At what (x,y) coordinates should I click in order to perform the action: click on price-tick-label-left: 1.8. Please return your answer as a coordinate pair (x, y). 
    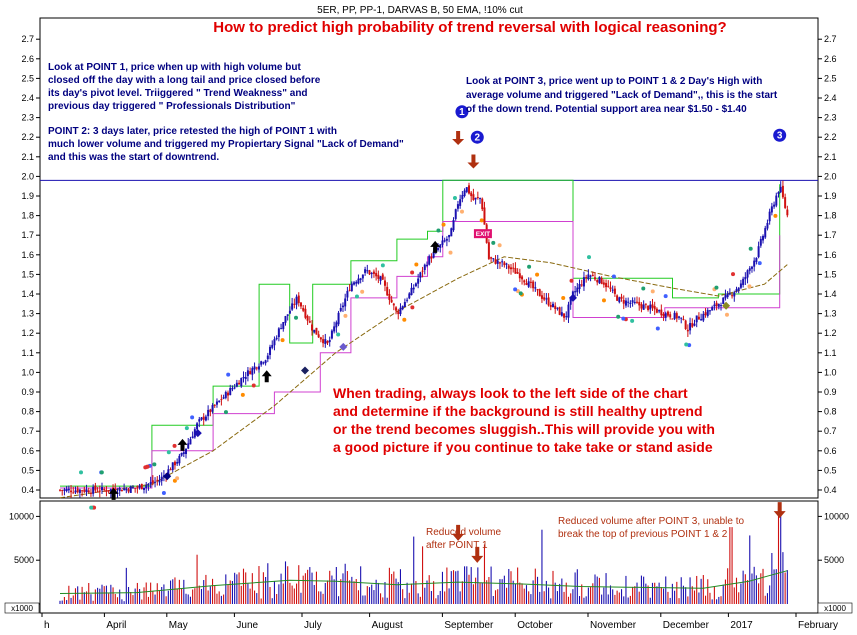
    Looking at the image, I should click on (27, 216).